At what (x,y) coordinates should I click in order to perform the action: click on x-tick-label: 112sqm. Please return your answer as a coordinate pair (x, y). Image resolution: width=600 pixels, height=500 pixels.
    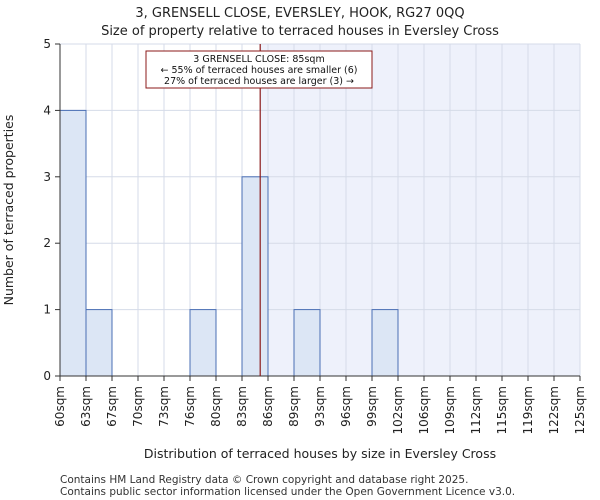
    Looking at the image, I should click on (476, 410).